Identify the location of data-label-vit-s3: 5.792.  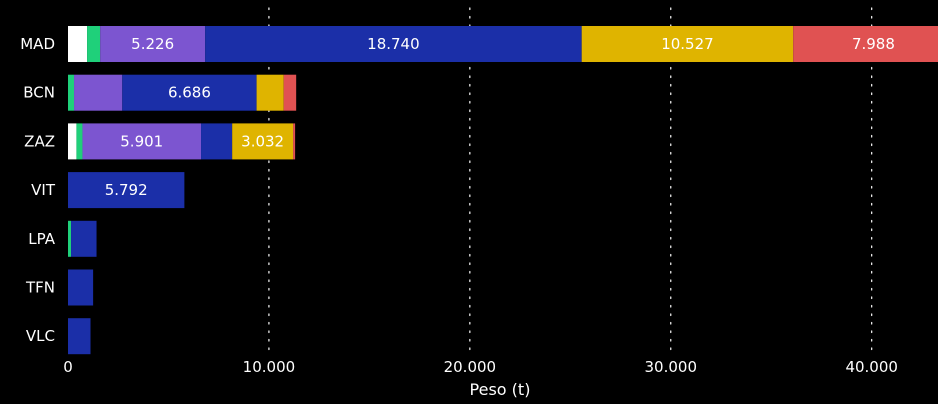
(126, 190).